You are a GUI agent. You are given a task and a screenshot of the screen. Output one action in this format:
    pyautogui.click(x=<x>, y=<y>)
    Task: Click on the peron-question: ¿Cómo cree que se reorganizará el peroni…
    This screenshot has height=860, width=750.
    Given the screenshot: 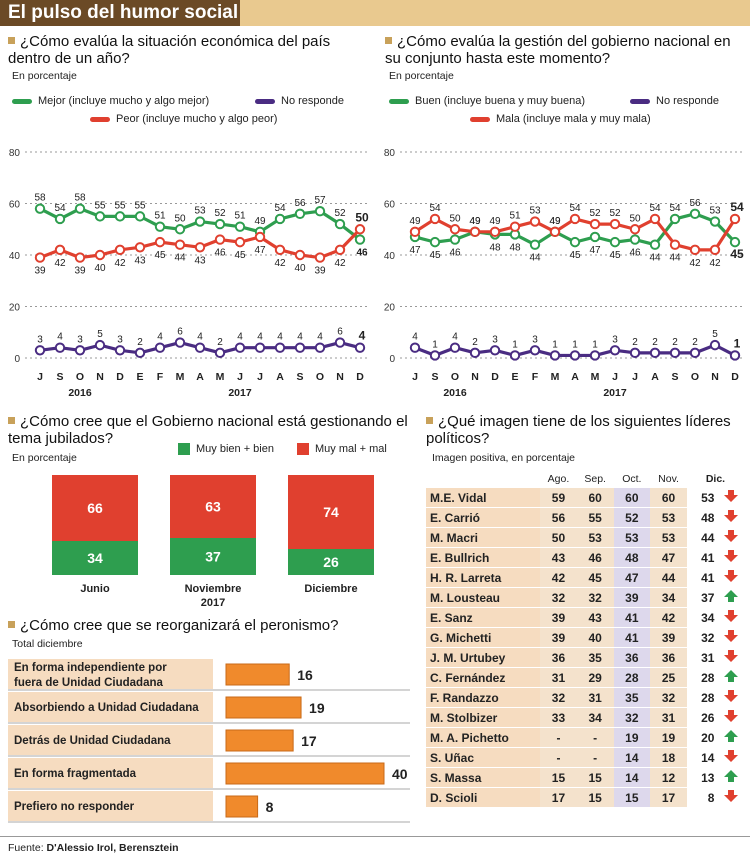 What is the action you would take?
    pyautogui.click(x=213, y=625)
    